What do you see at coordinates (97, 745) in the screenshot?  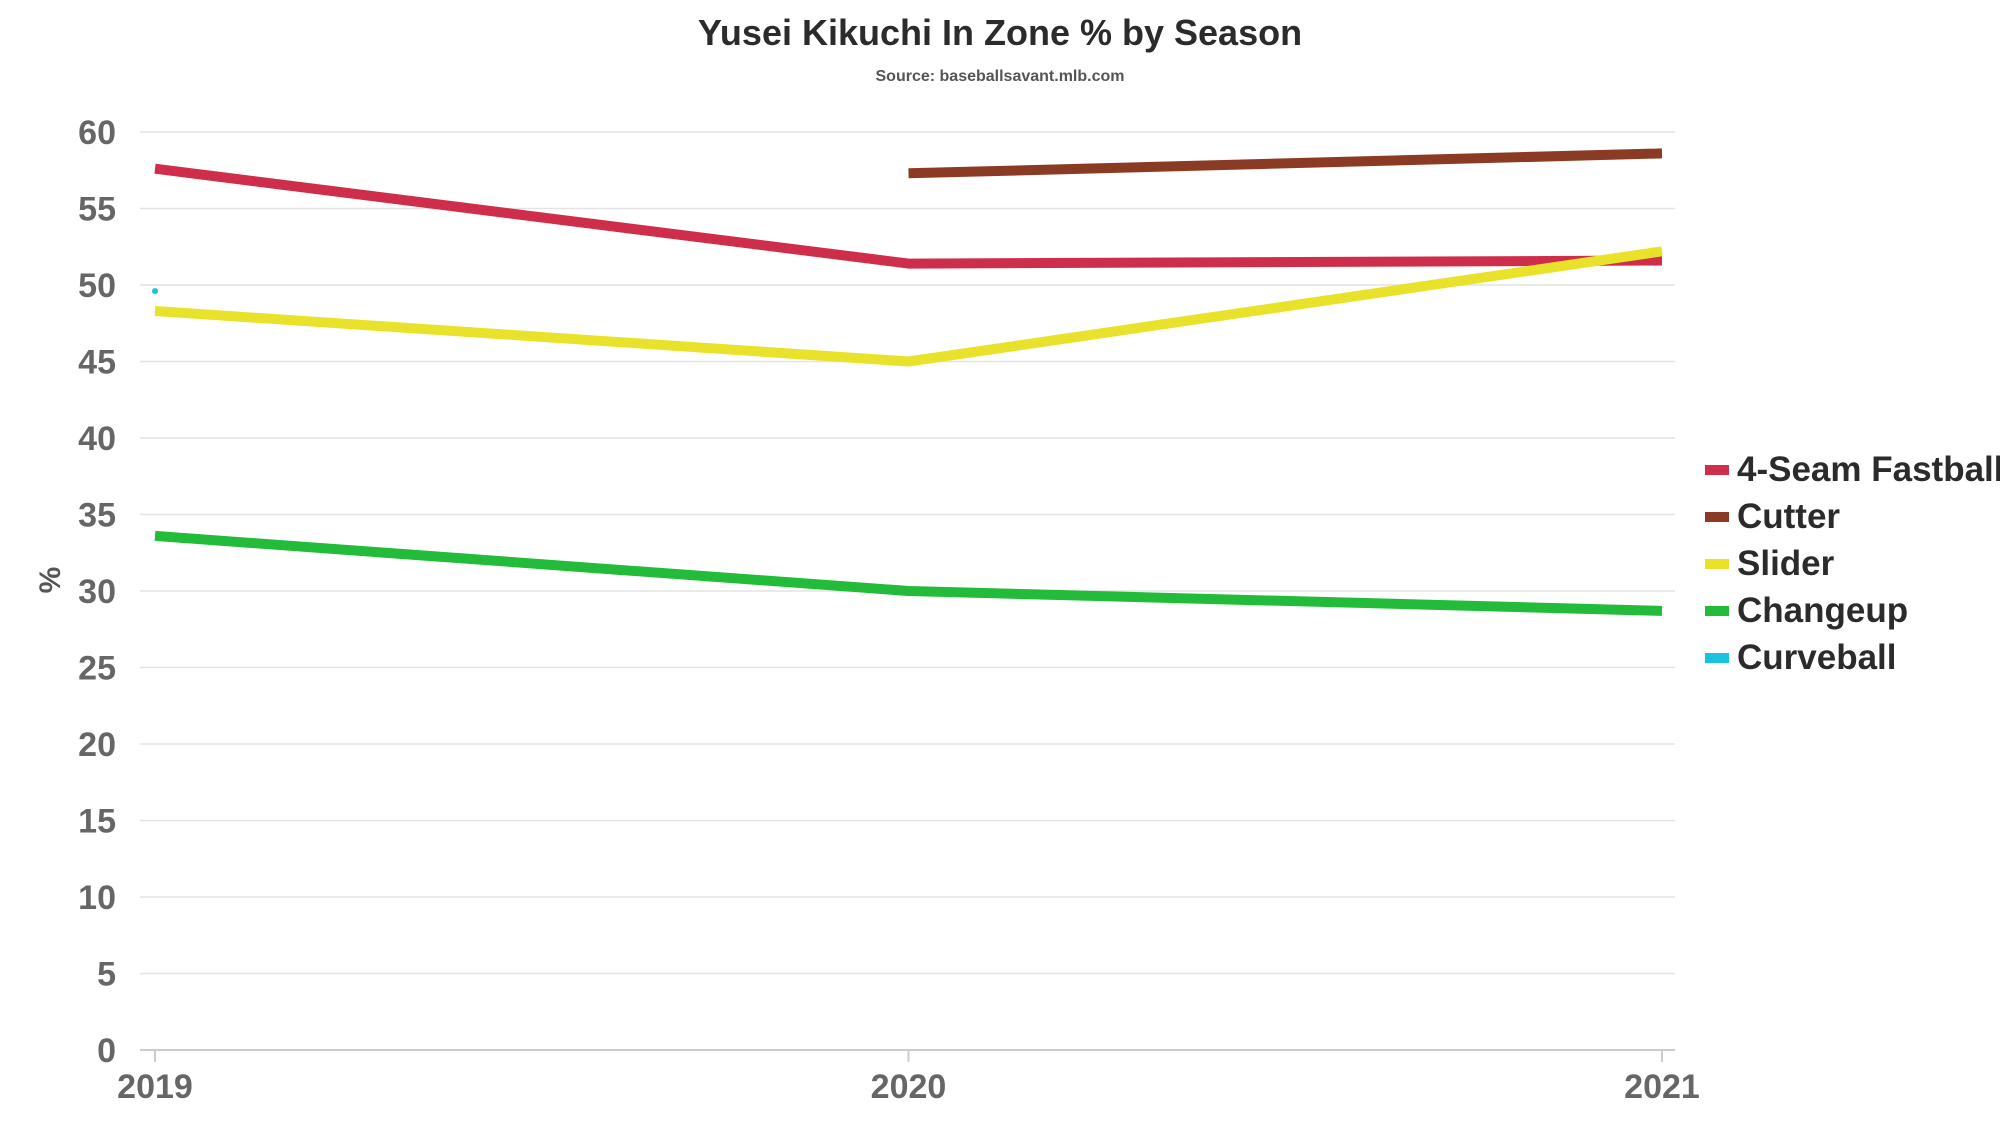 I see `y-tick-label: 20` at bounding box center [97, 745].